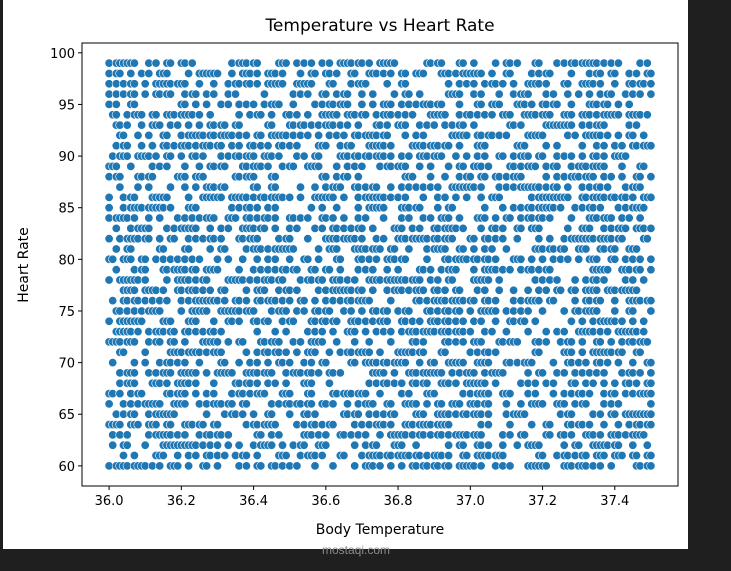  Describe the element at coordinates (380, 530) in the screenshot. I see `x-axis-label: Body Temperature` at that location.